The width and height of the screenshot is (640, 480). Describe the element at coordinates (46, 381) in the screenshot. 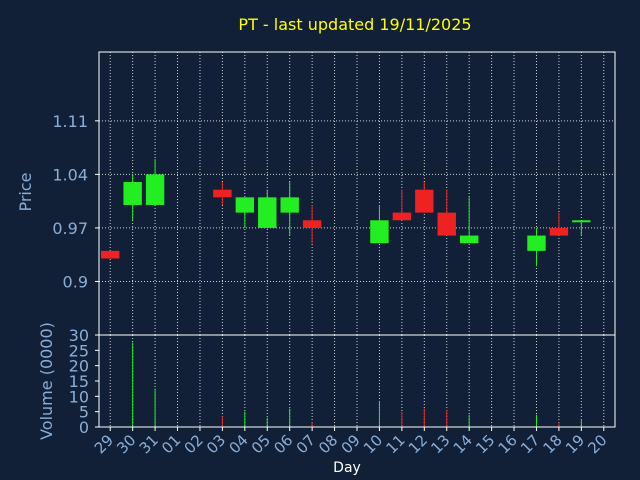

I see `volume-axis-label: Volume (0000)` at that location.